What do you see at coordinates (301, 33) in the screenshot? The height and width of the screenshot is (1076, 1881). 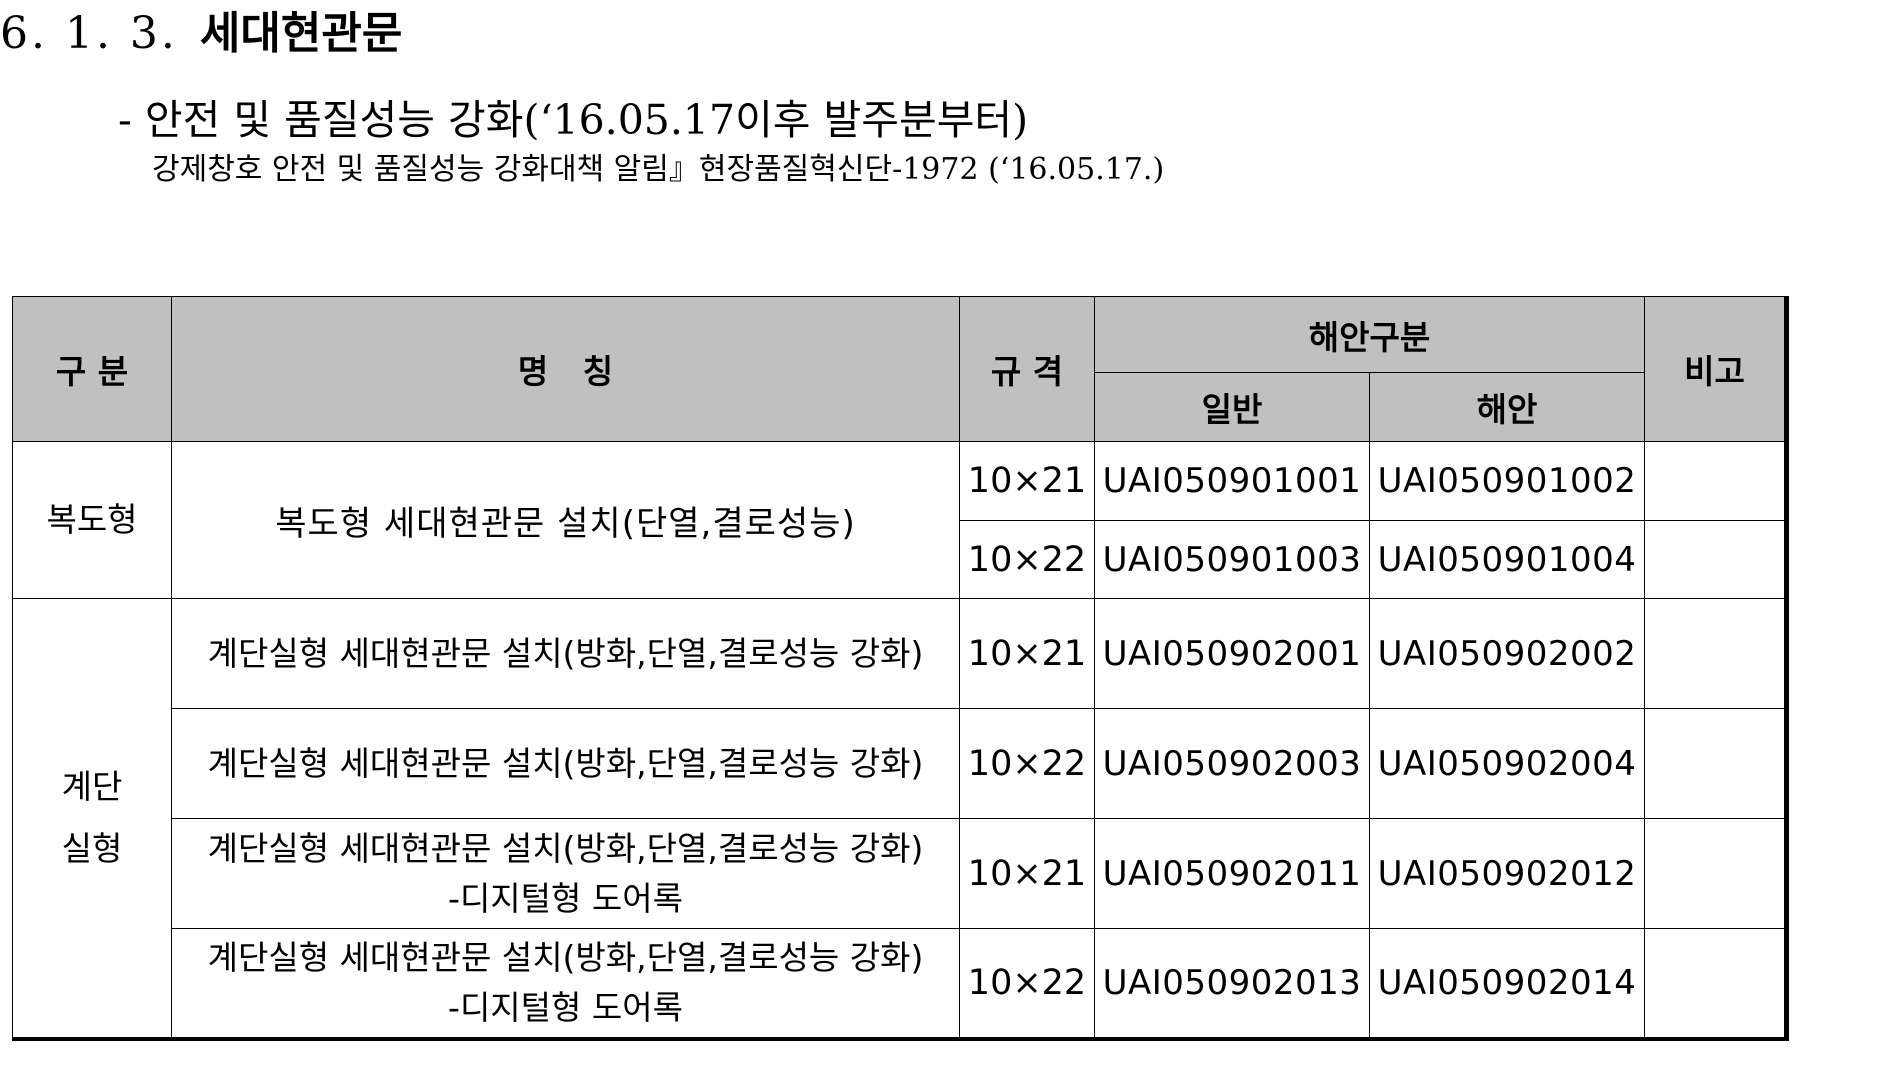 I see `section-title: 세대현관문` at bounding box center [301, 33].